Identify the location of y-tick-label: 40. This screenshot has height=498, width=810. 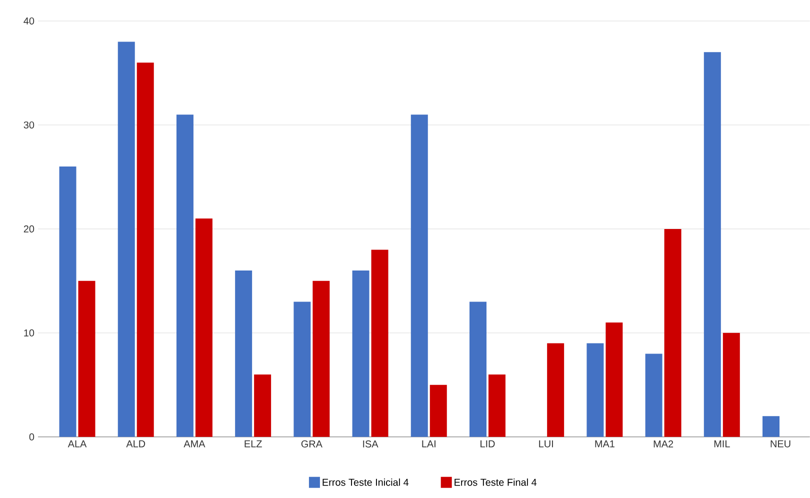
(29, 21).